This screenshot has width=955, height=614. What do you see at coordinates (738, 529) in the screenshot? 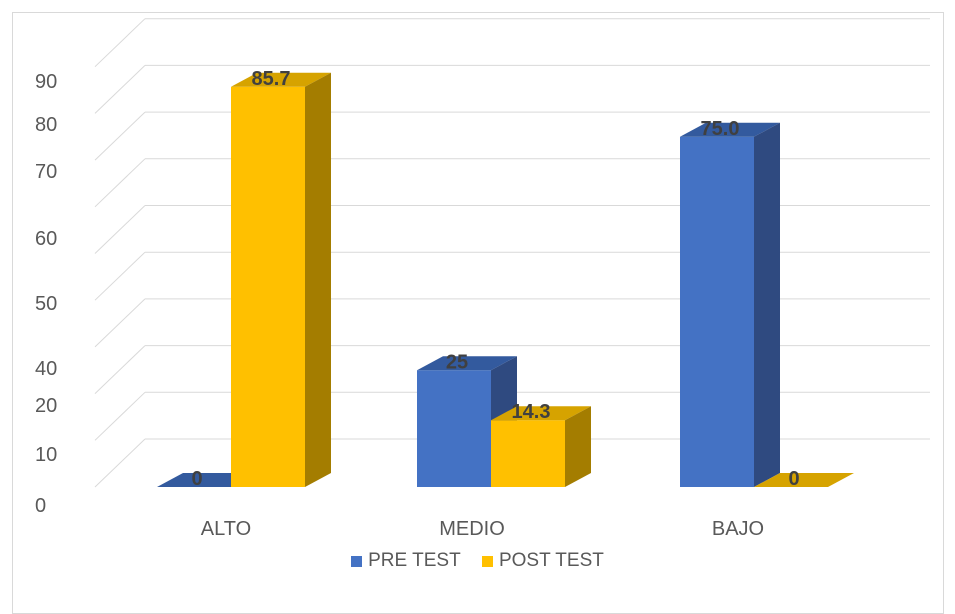
I see `category-label: BAJO` at bounding box center [738, 529].